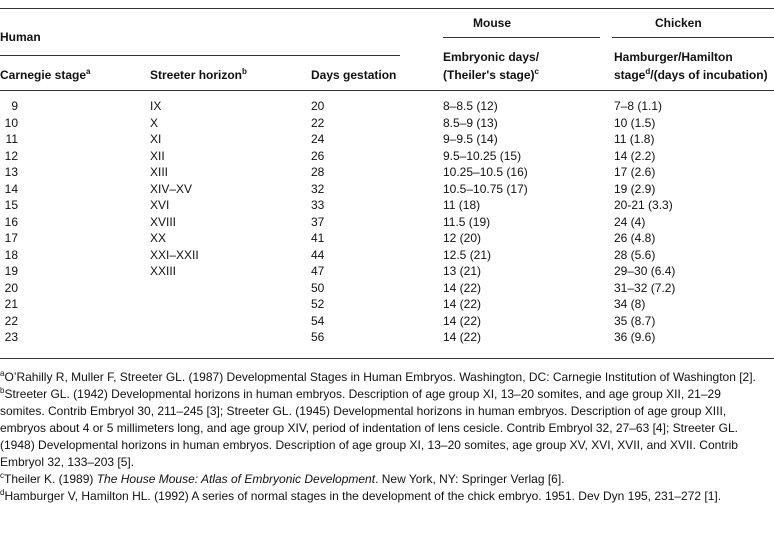 This screenshot has height=534, width=774. Describe the element at coordinates (11, 287) in the screenshot. I see `cell: 20` at that location.